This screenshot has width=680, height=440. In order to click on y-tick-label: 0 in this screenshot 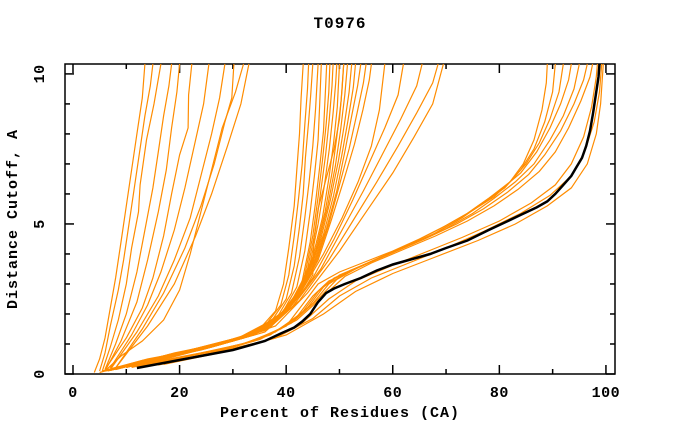, I will do `click(40, 374)`.